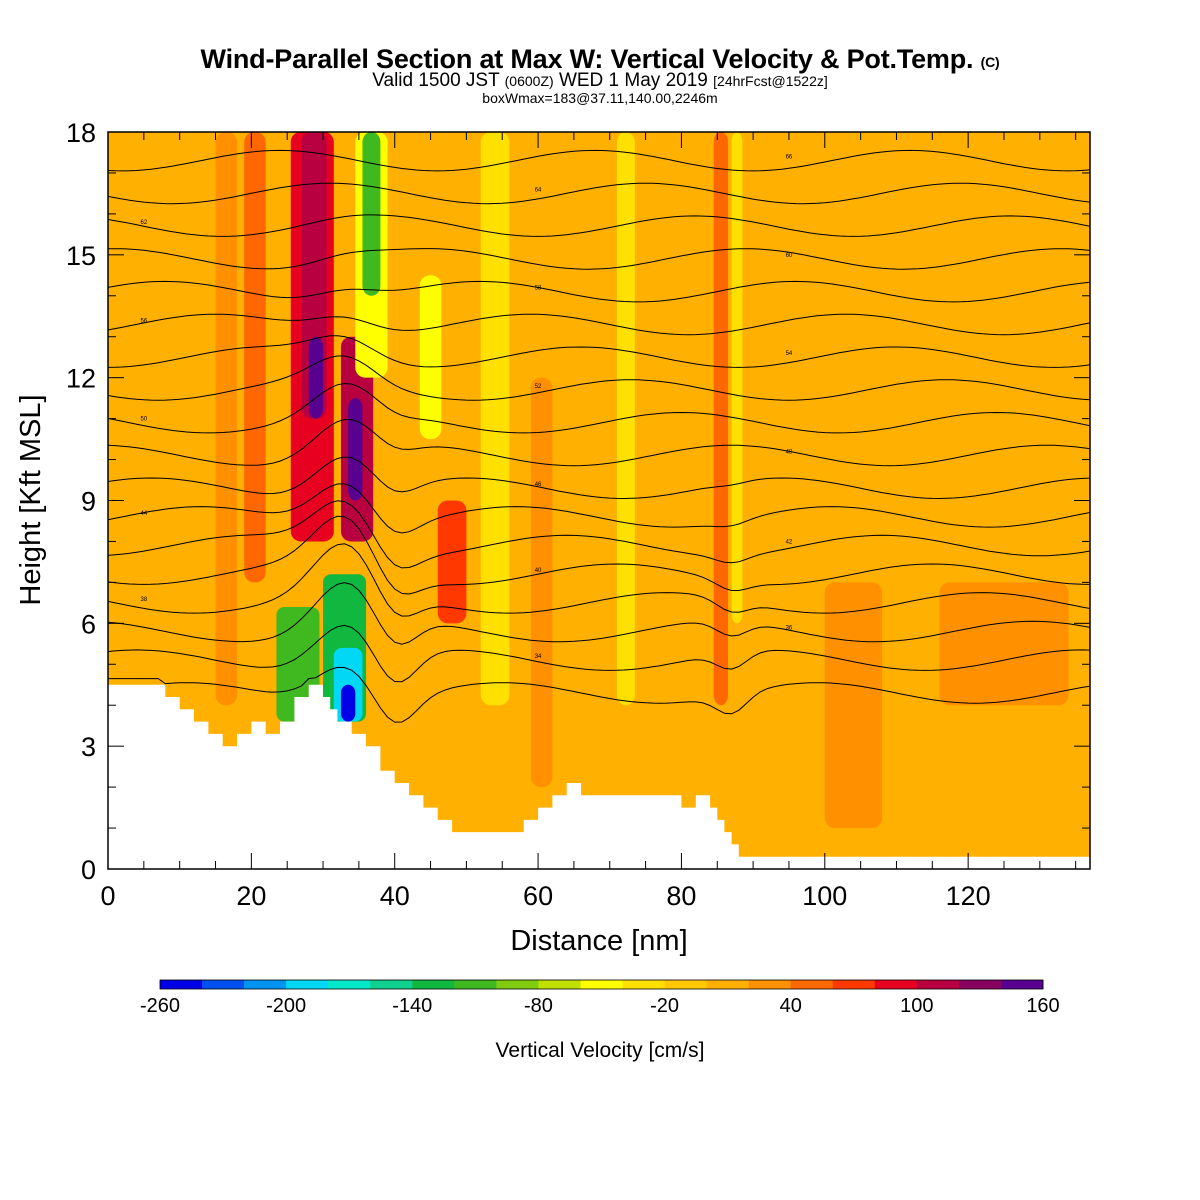  Describe the element at coordinates (538, 571) in the screenshot. I see `theta-contour-label: 40` at that location.